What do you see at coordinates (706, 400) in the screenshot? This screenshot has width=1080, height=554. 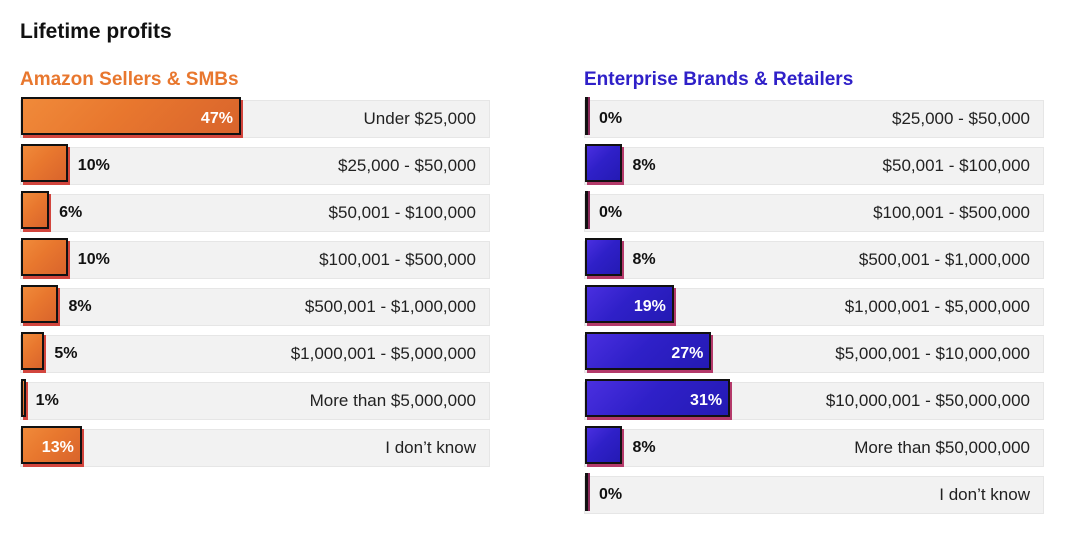 I see `bar-value-label: 31%` at bounding box center [706, 400].